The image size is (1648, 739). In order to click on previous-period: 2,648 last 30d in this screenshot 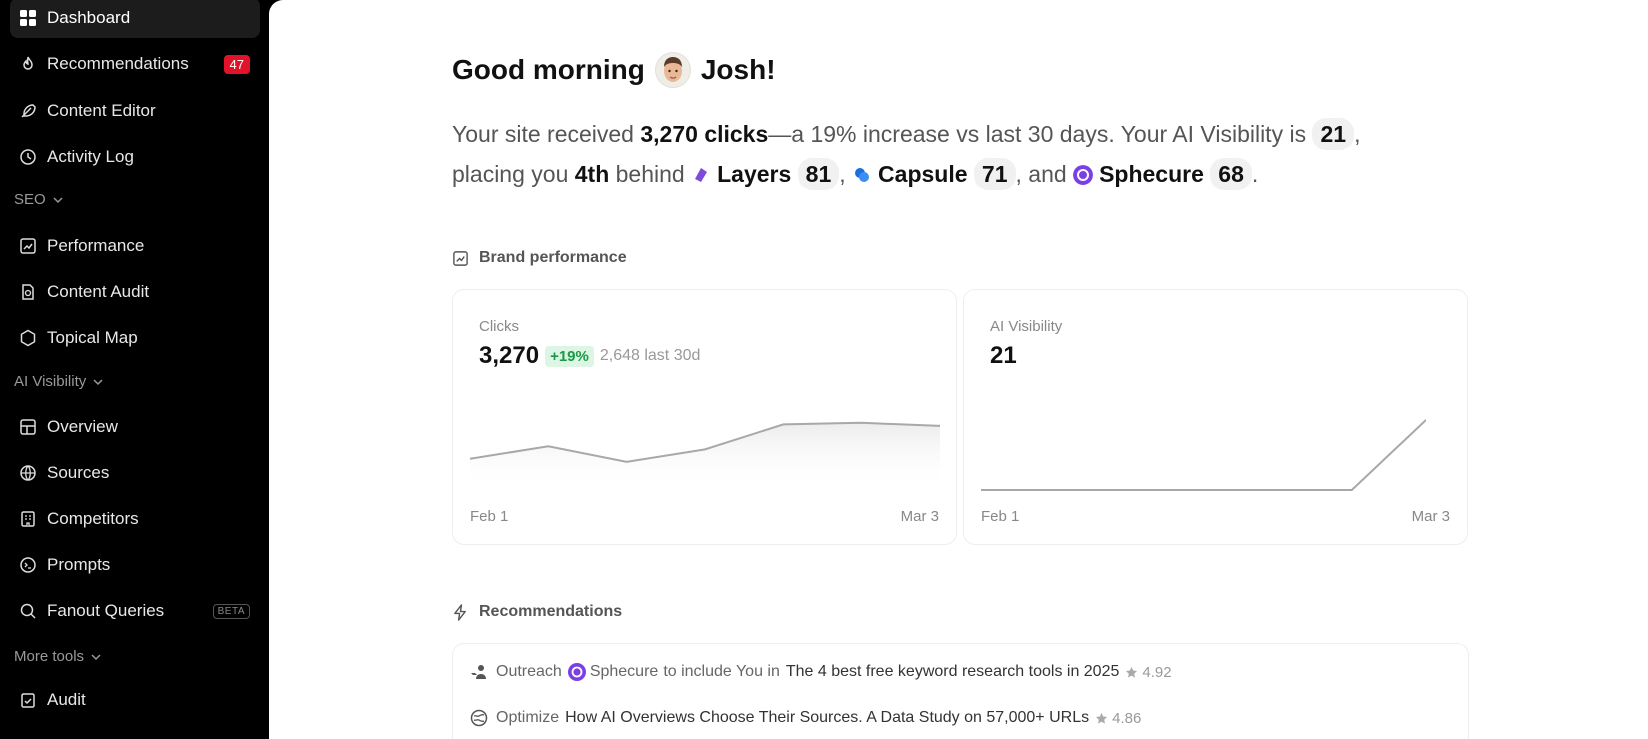, I will do `click(650, 355)`.